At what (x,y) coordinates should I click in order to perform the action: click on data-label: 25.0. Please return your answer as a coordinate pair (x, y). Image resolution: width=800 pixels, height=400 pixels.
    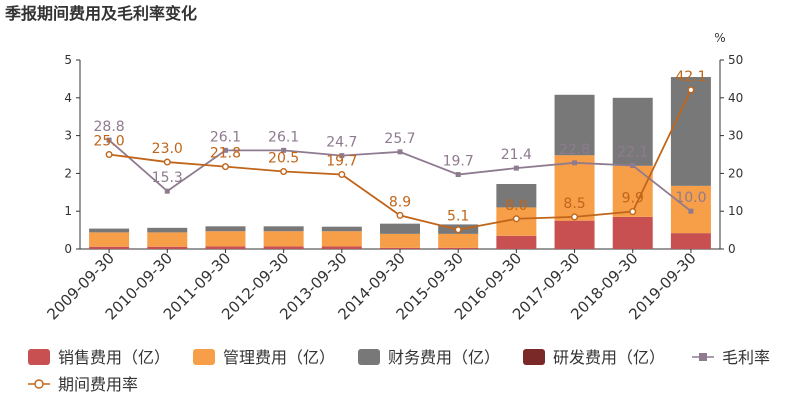
    Looking at the image, I should click on (109, 142).